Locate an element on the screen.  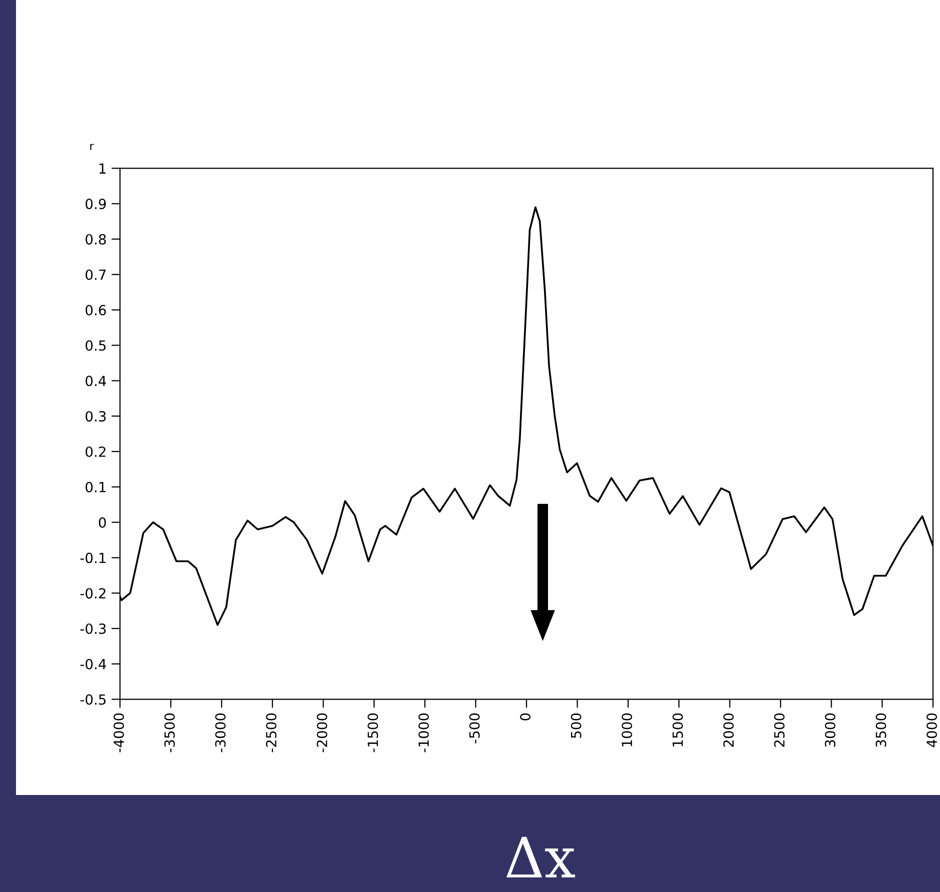
y-tick-label: 0.6 is located at coordinates (96, 310).